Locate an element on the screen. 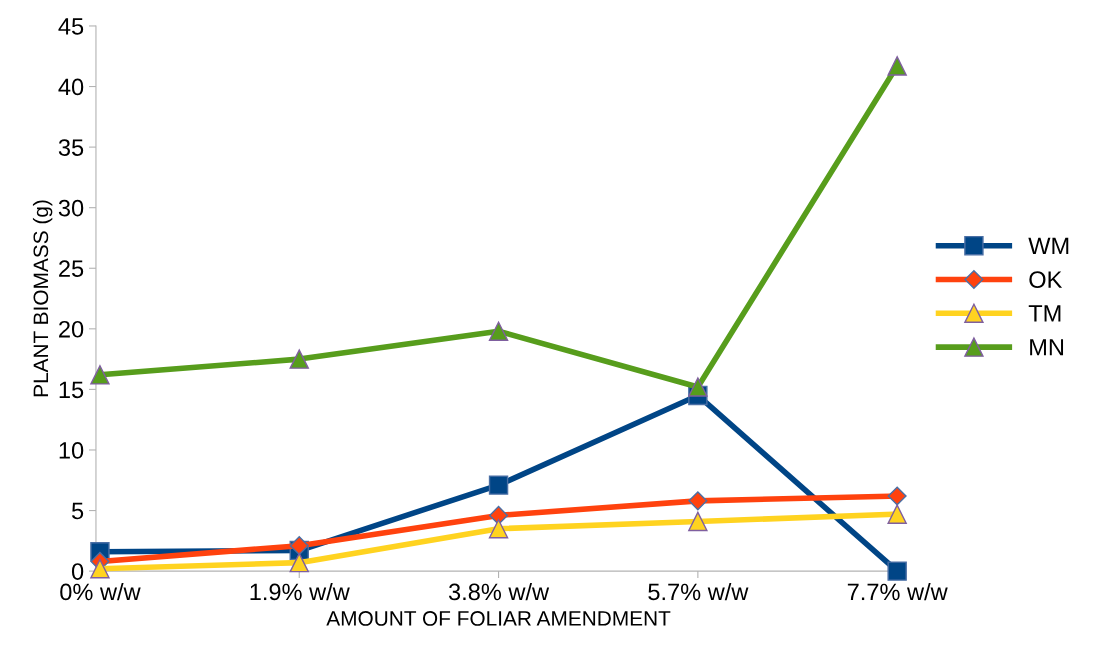 The image size is (1103, 649). y-tick-label: 40 is located at coordinates (71, 87).